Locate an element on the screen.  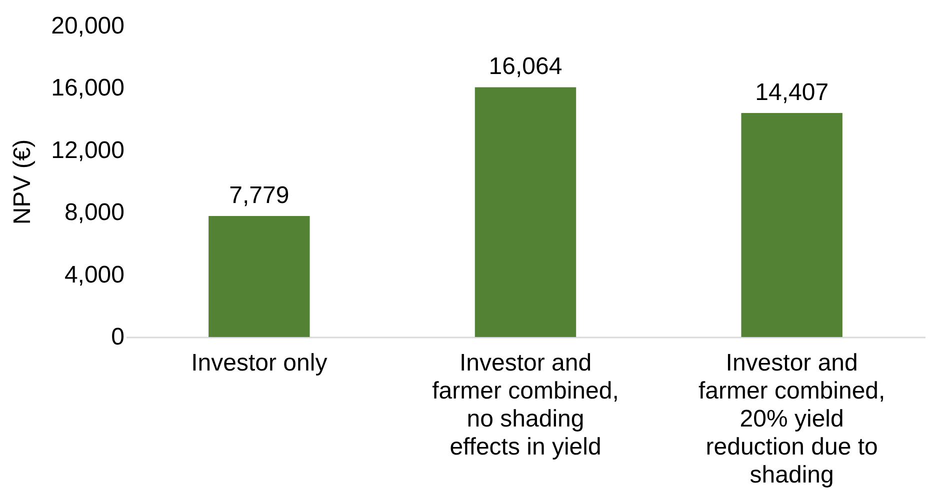
x-tick-label: Investor only is located at coordinates (259, 363).